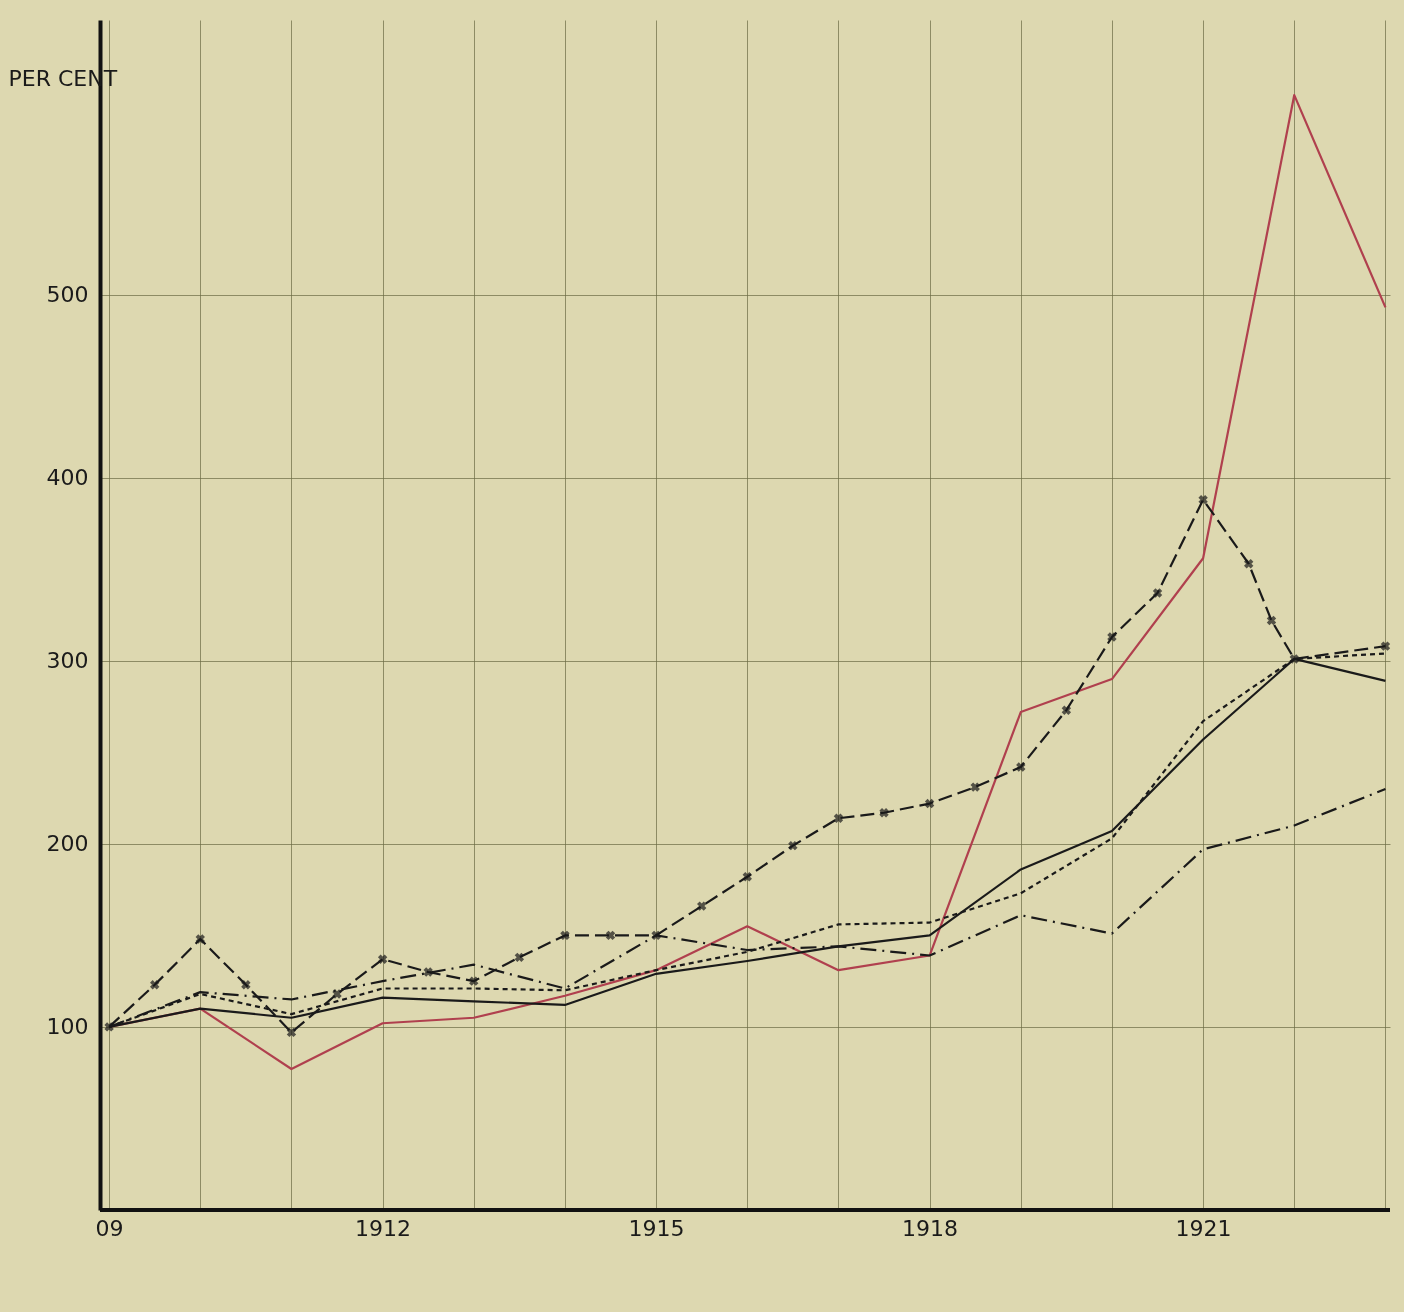 Image resolution: width=1404 pixels, height=1312 pixels. Describe the element at coordinates (67, 478) in the screenshot. I see `y-tick-label: 400` at that location.